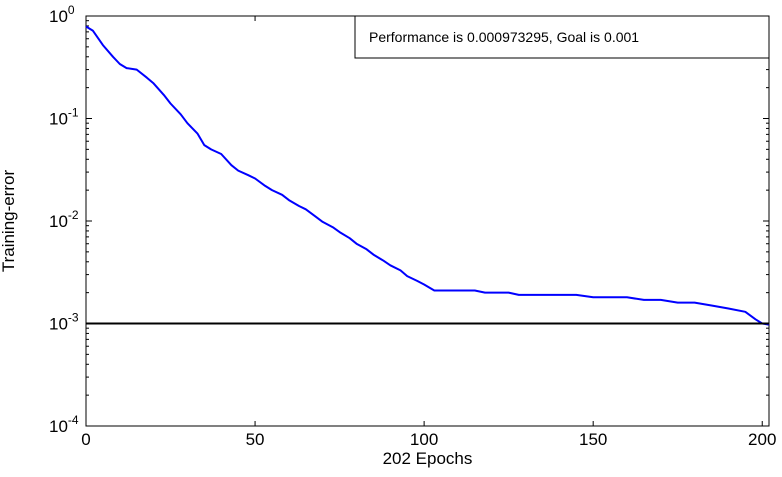 The image size is (782, 477). I want to click on y-axis-label: Training-error, so click(9, 220).